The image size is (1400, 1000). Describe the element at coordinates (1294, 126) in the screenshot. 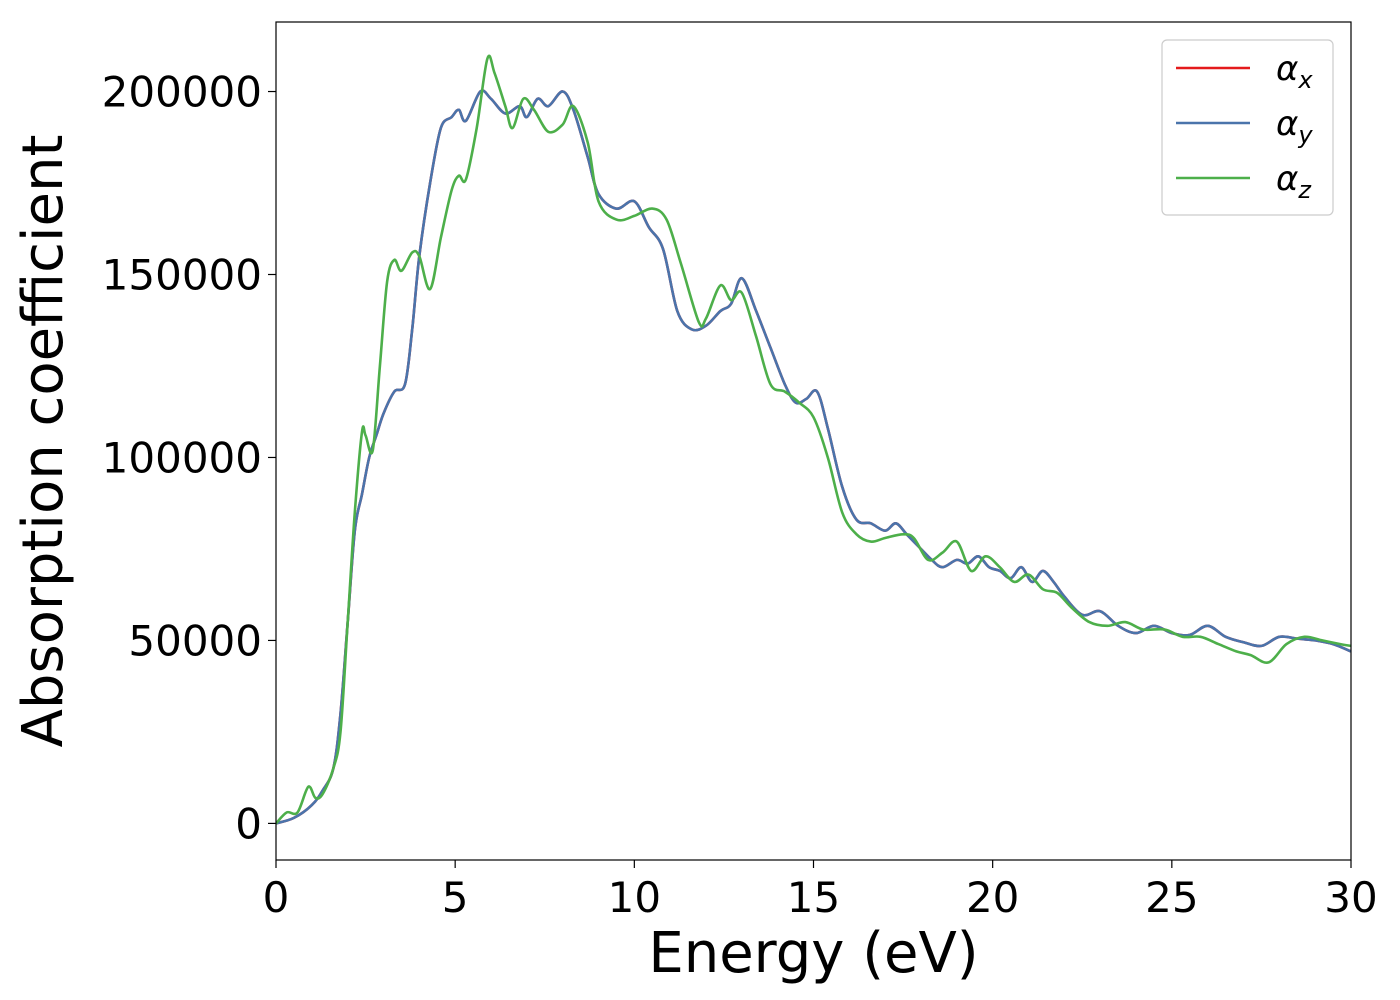

I see `legend-entry: αy` at that location.